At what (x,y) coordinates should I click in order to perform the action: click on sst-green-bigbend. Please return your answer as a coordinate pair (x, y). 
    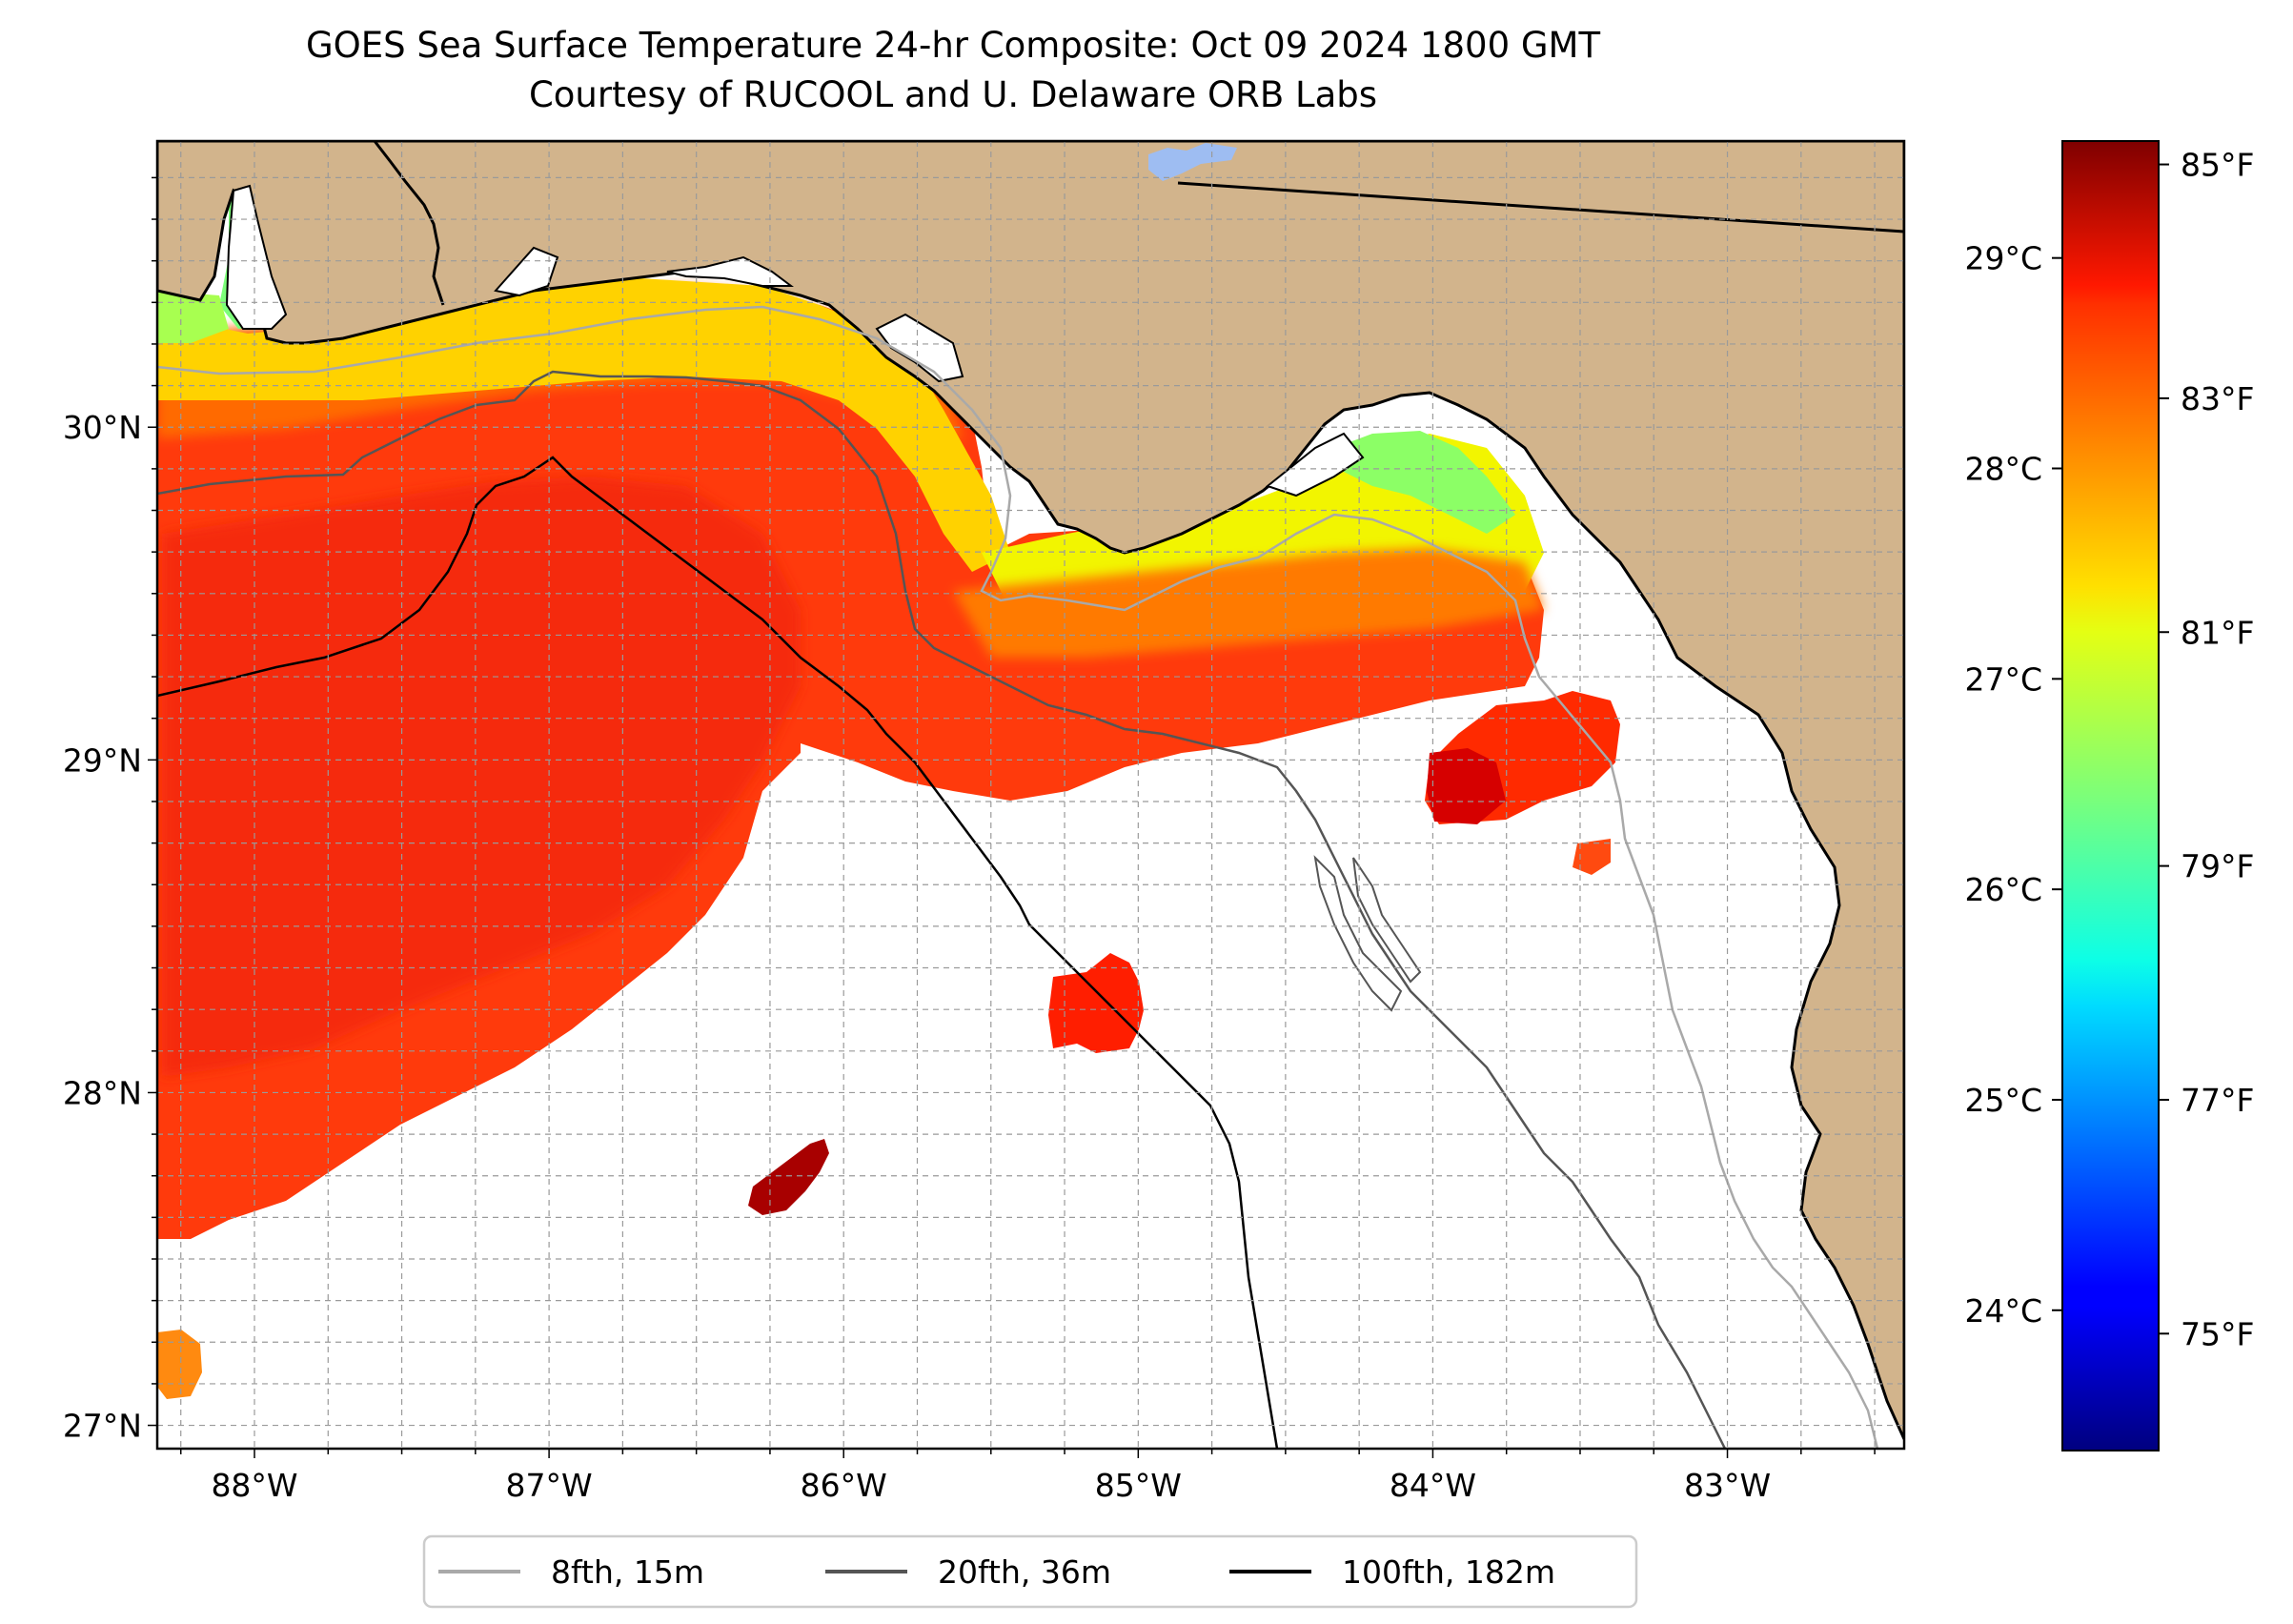
    Looking at the image, I should click on (1425, 482).